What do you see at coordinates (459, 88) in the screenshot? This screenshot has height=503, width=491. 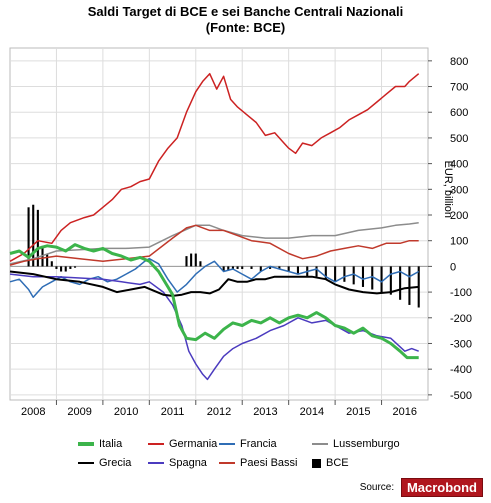 I see `y-tick-label: 700` at bounding box center [459, 88].